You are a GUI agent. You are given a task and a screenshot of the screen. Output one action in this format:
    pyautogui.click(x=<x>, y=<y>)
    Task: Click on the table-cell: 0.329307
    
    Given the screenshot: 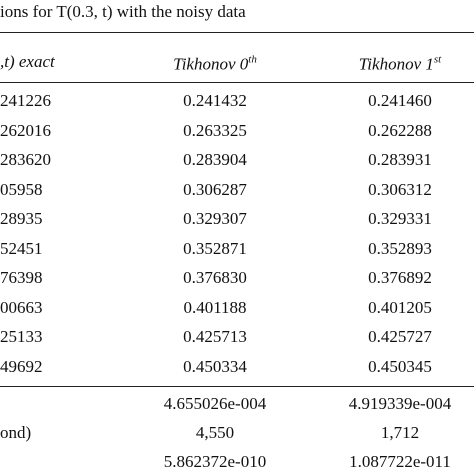 What is the action you would take?
    pyautogui.click(x=215, y=218)
    